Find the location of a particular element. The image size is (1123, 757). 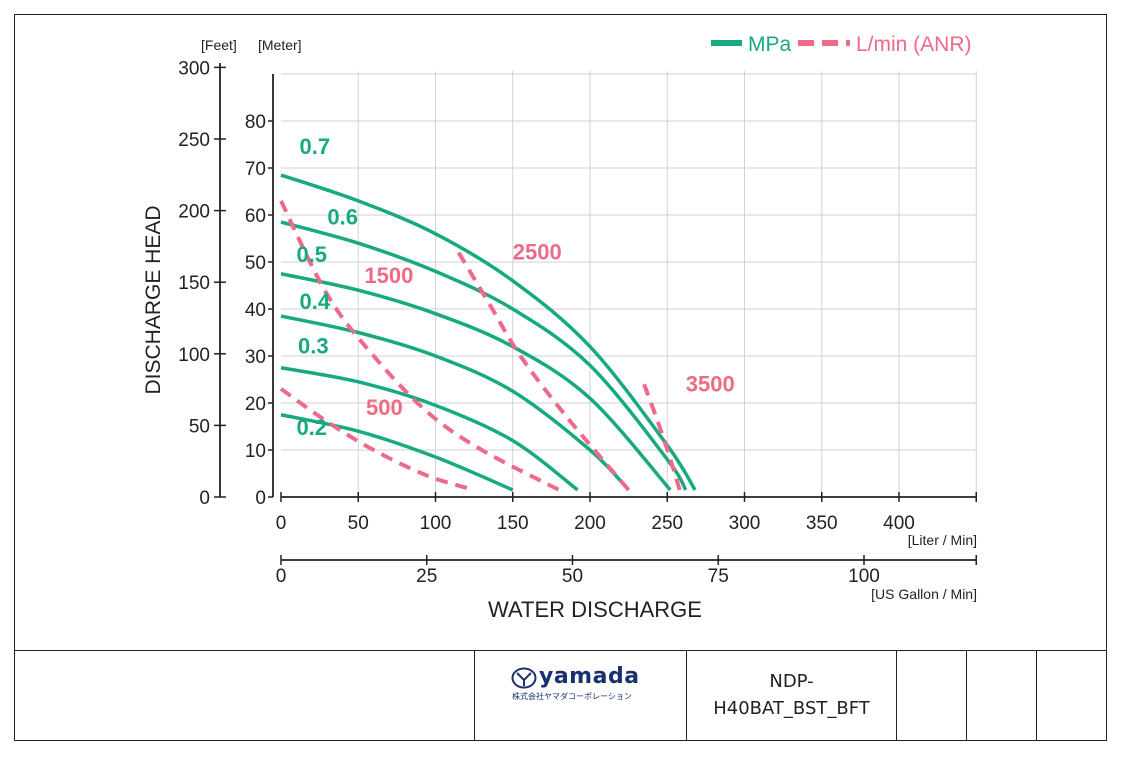

legend-mpa-label: MPa is located at coordinates (770, 44).